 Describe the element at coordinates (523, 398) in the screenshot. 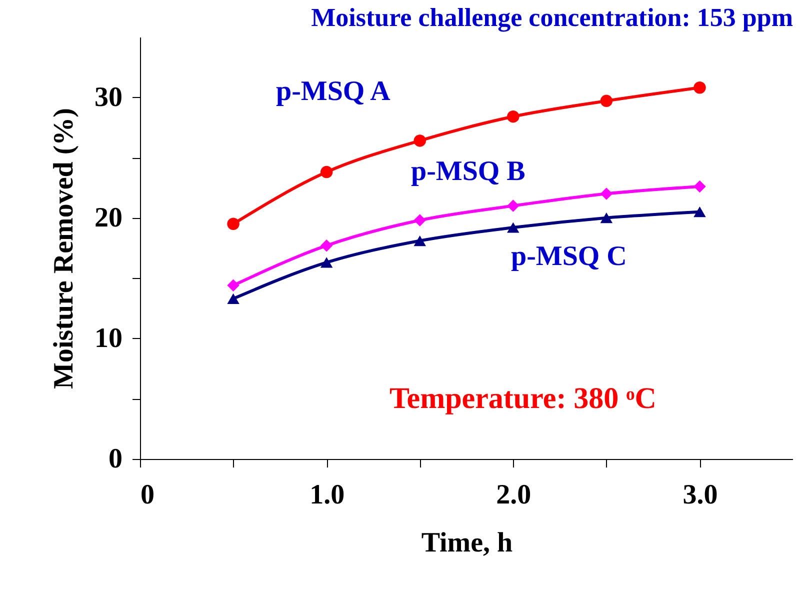

I see `annotation: Temperature: 380 ᵒC` at that location.